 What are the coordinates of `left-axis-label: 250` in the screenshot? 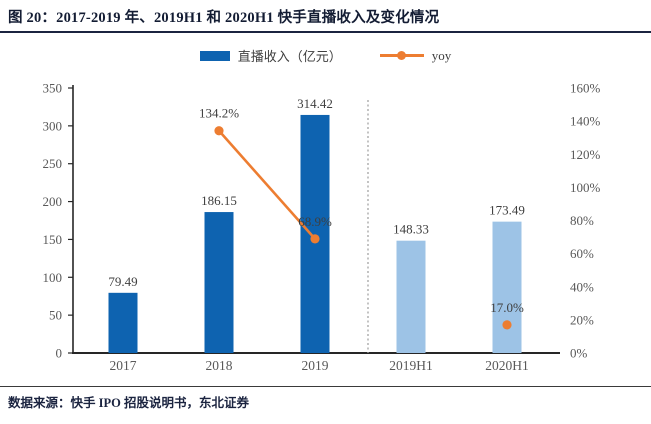 It's located at (53, 163).